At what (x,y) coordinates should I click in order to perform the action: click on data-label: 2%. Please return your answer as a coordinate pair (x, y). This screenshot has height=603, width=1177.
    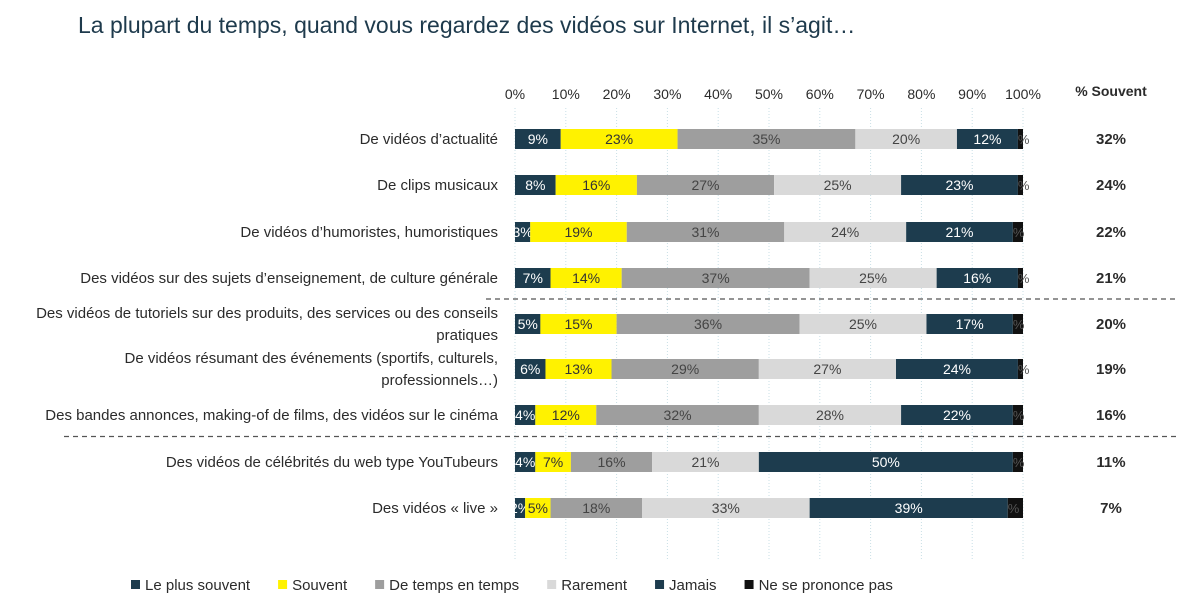
    Looking at the image, I should click on (520, 508).